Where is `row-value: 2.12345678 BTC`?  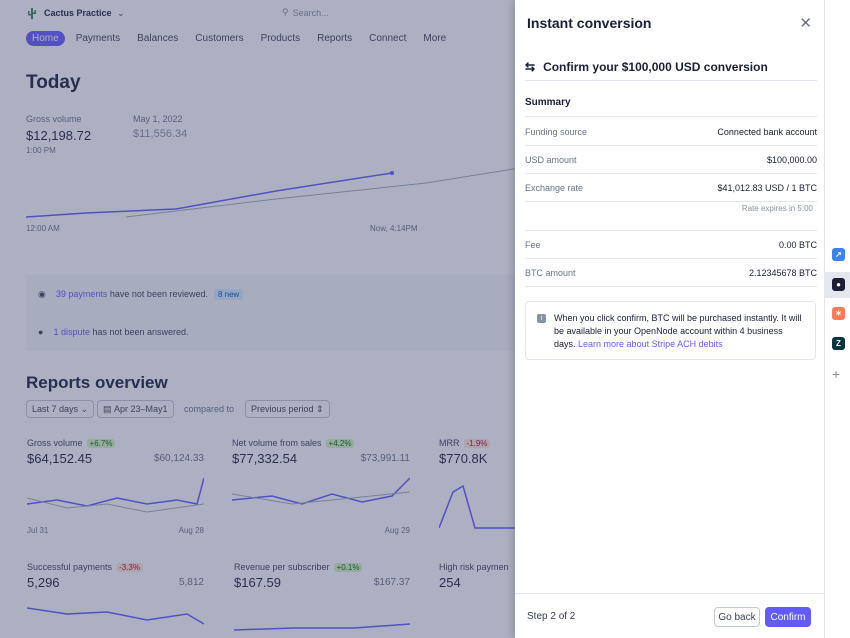 row-value: 2.12345678 BTC is located at coordinates (782, 272).